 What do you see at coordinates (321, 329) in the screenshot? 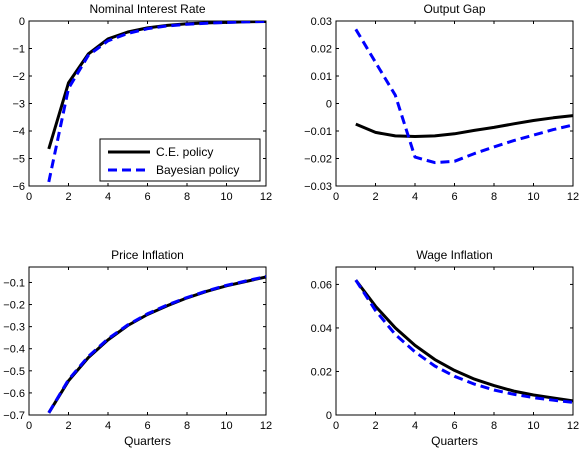
I see `y-tick-label: 0.04` at bounding box center [321, 329].